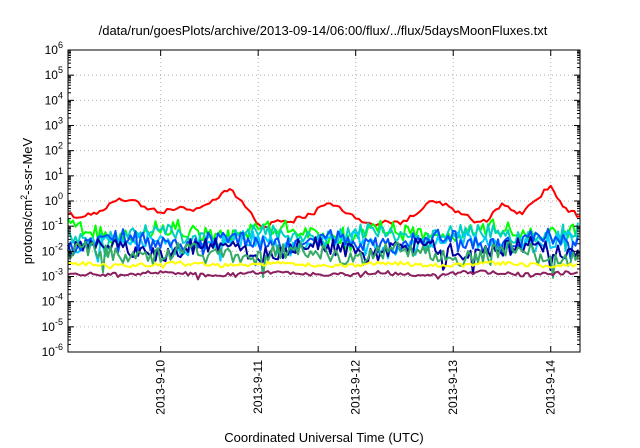 This screenshot has height=448, width=640. Describe the element at coordinates (59, 297) in the screenshot. I see `y-tick-label-exponent: -4` at that location.